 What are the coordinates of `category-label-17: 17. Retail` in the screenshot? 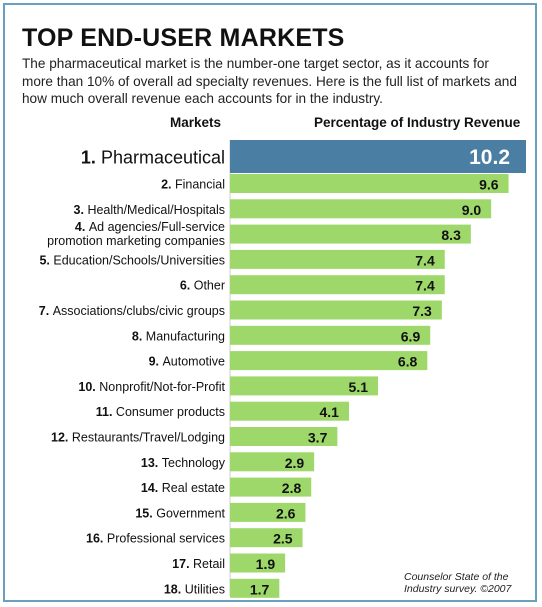 It's located at (198, 564).